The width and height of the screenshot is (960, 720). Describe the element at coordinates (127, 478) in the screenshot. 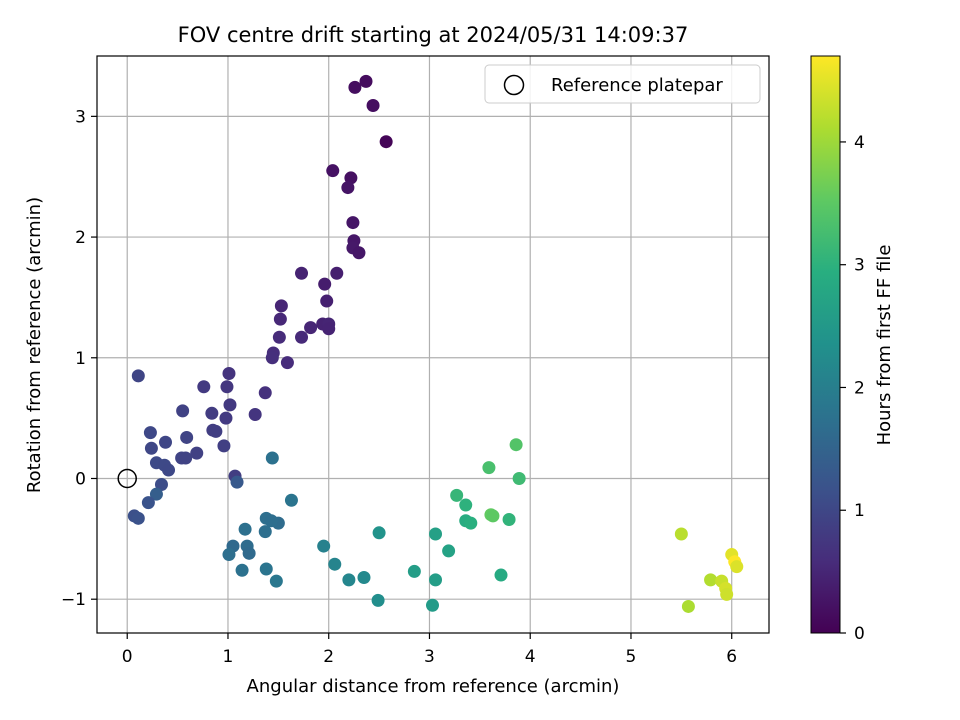

I see `reference-platepar-marker` at that location.